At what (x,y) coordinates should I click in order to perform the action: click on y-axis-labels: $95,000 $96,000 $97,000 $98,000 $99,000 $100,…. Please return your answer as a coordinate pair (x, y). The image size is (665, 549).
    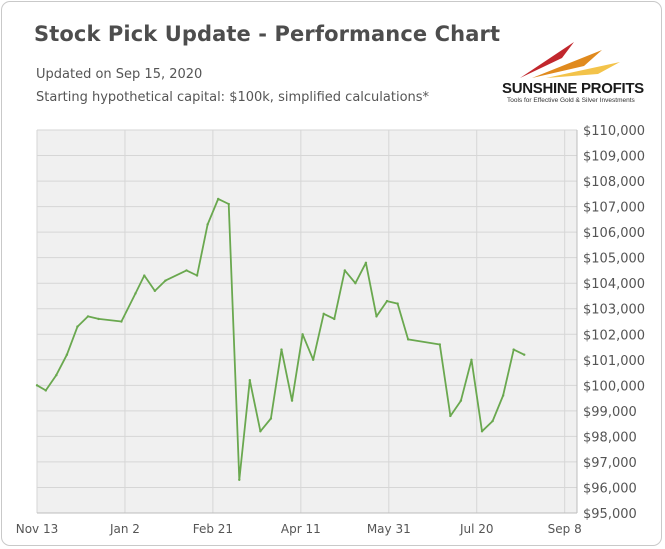
    Looking at the image, I should click on (614, 323).